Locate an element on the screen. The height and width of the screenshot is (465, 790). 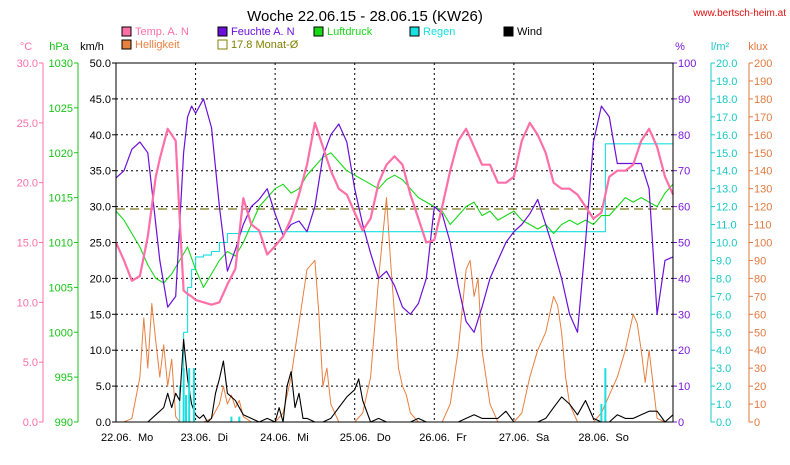
pressure-tick-label: 1010 is located at coordinates (61, 244).